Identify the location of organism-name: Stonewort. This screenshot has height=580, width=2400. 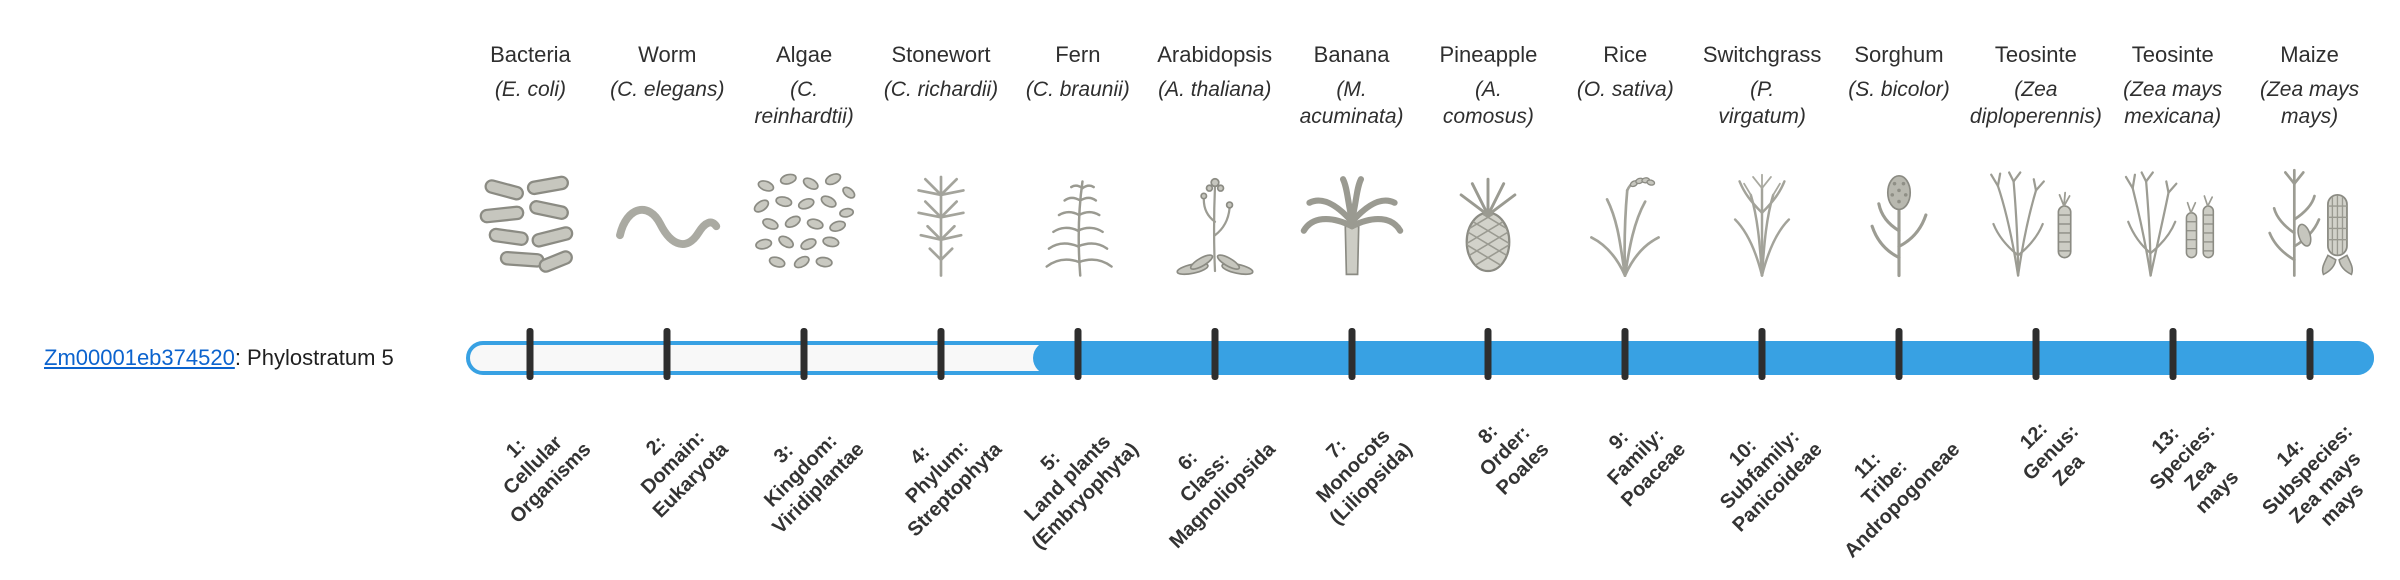
(941, 54).